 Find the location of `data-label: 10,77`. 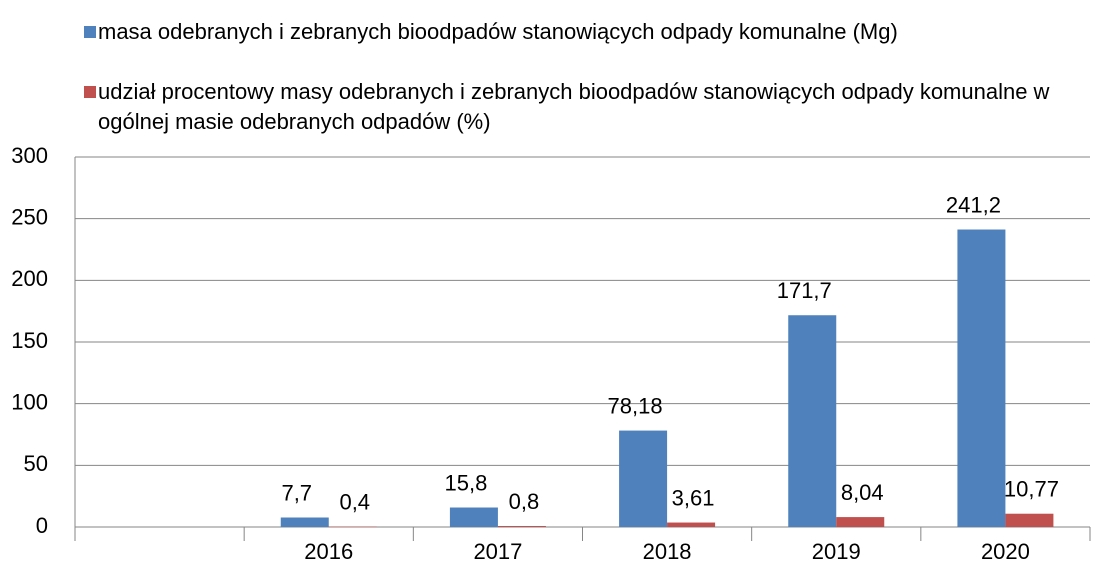

data-label: 10,77 is located at coordinates (1031, 489).